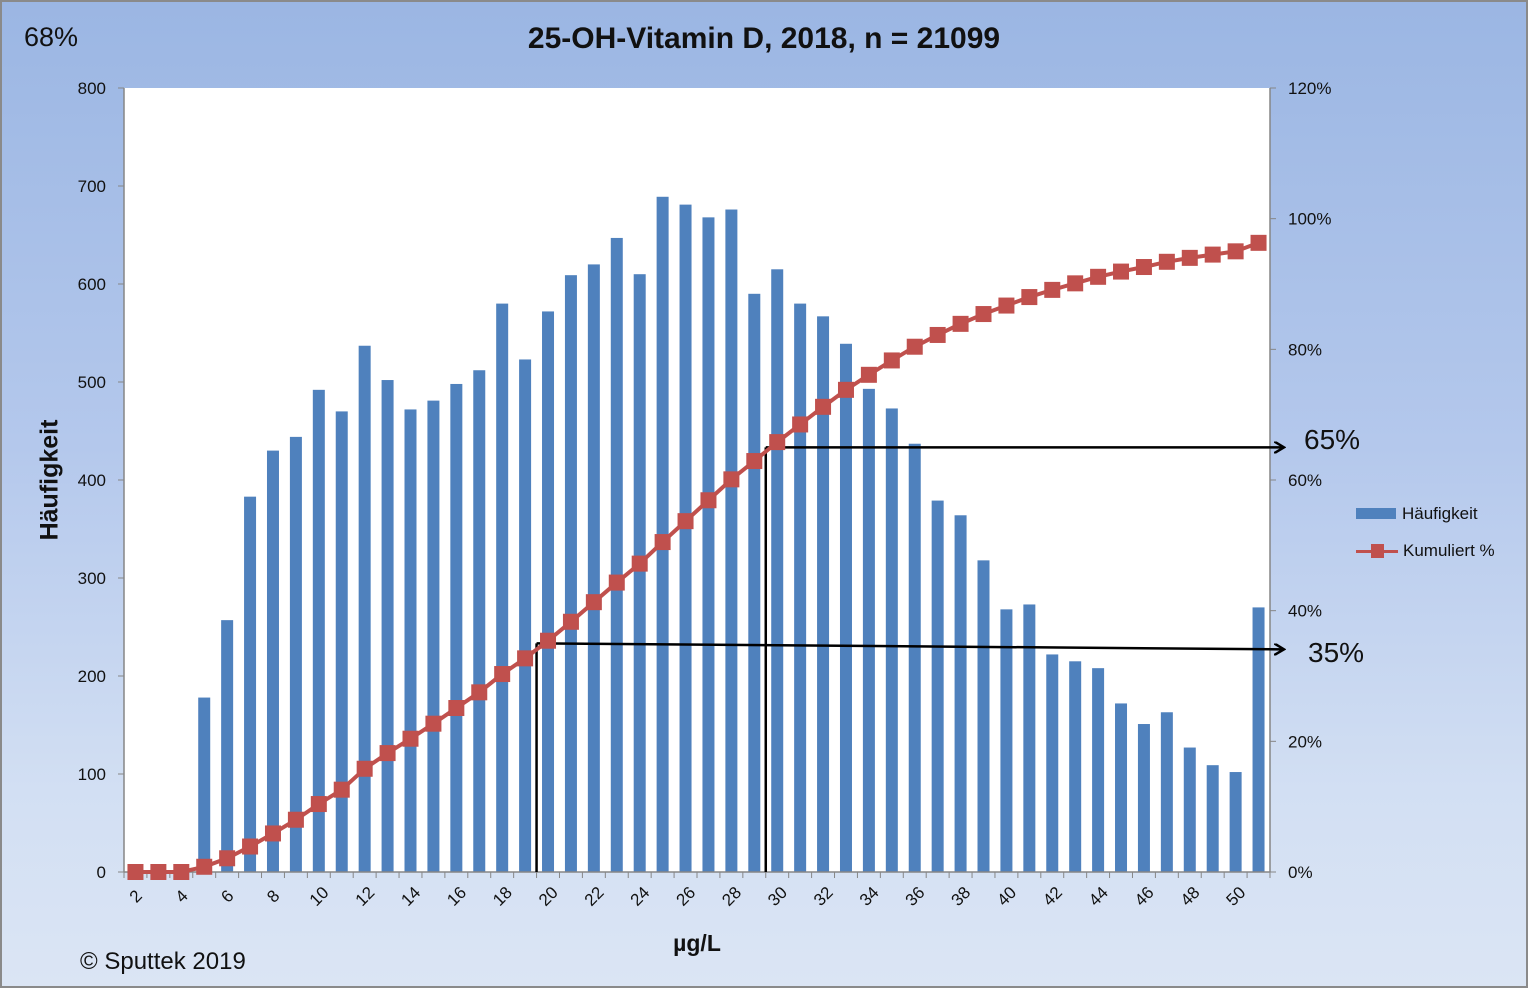 The image size is (1528, 988). I want to click on y2-tick-label: 40%, so click(1305, 611).